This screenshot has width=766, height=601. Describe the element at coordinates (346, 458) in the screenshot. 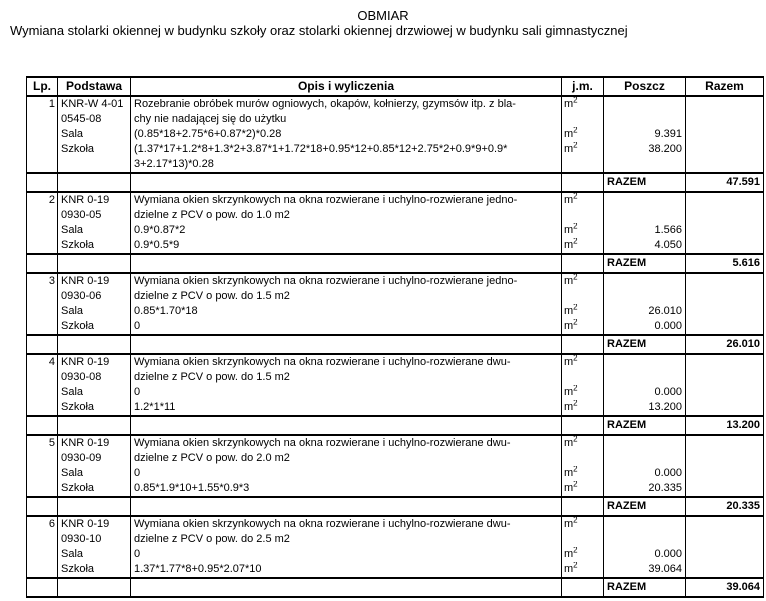

I see `opis-cell: dzielne z PCV o pow. do 2.0 m2` at that location.